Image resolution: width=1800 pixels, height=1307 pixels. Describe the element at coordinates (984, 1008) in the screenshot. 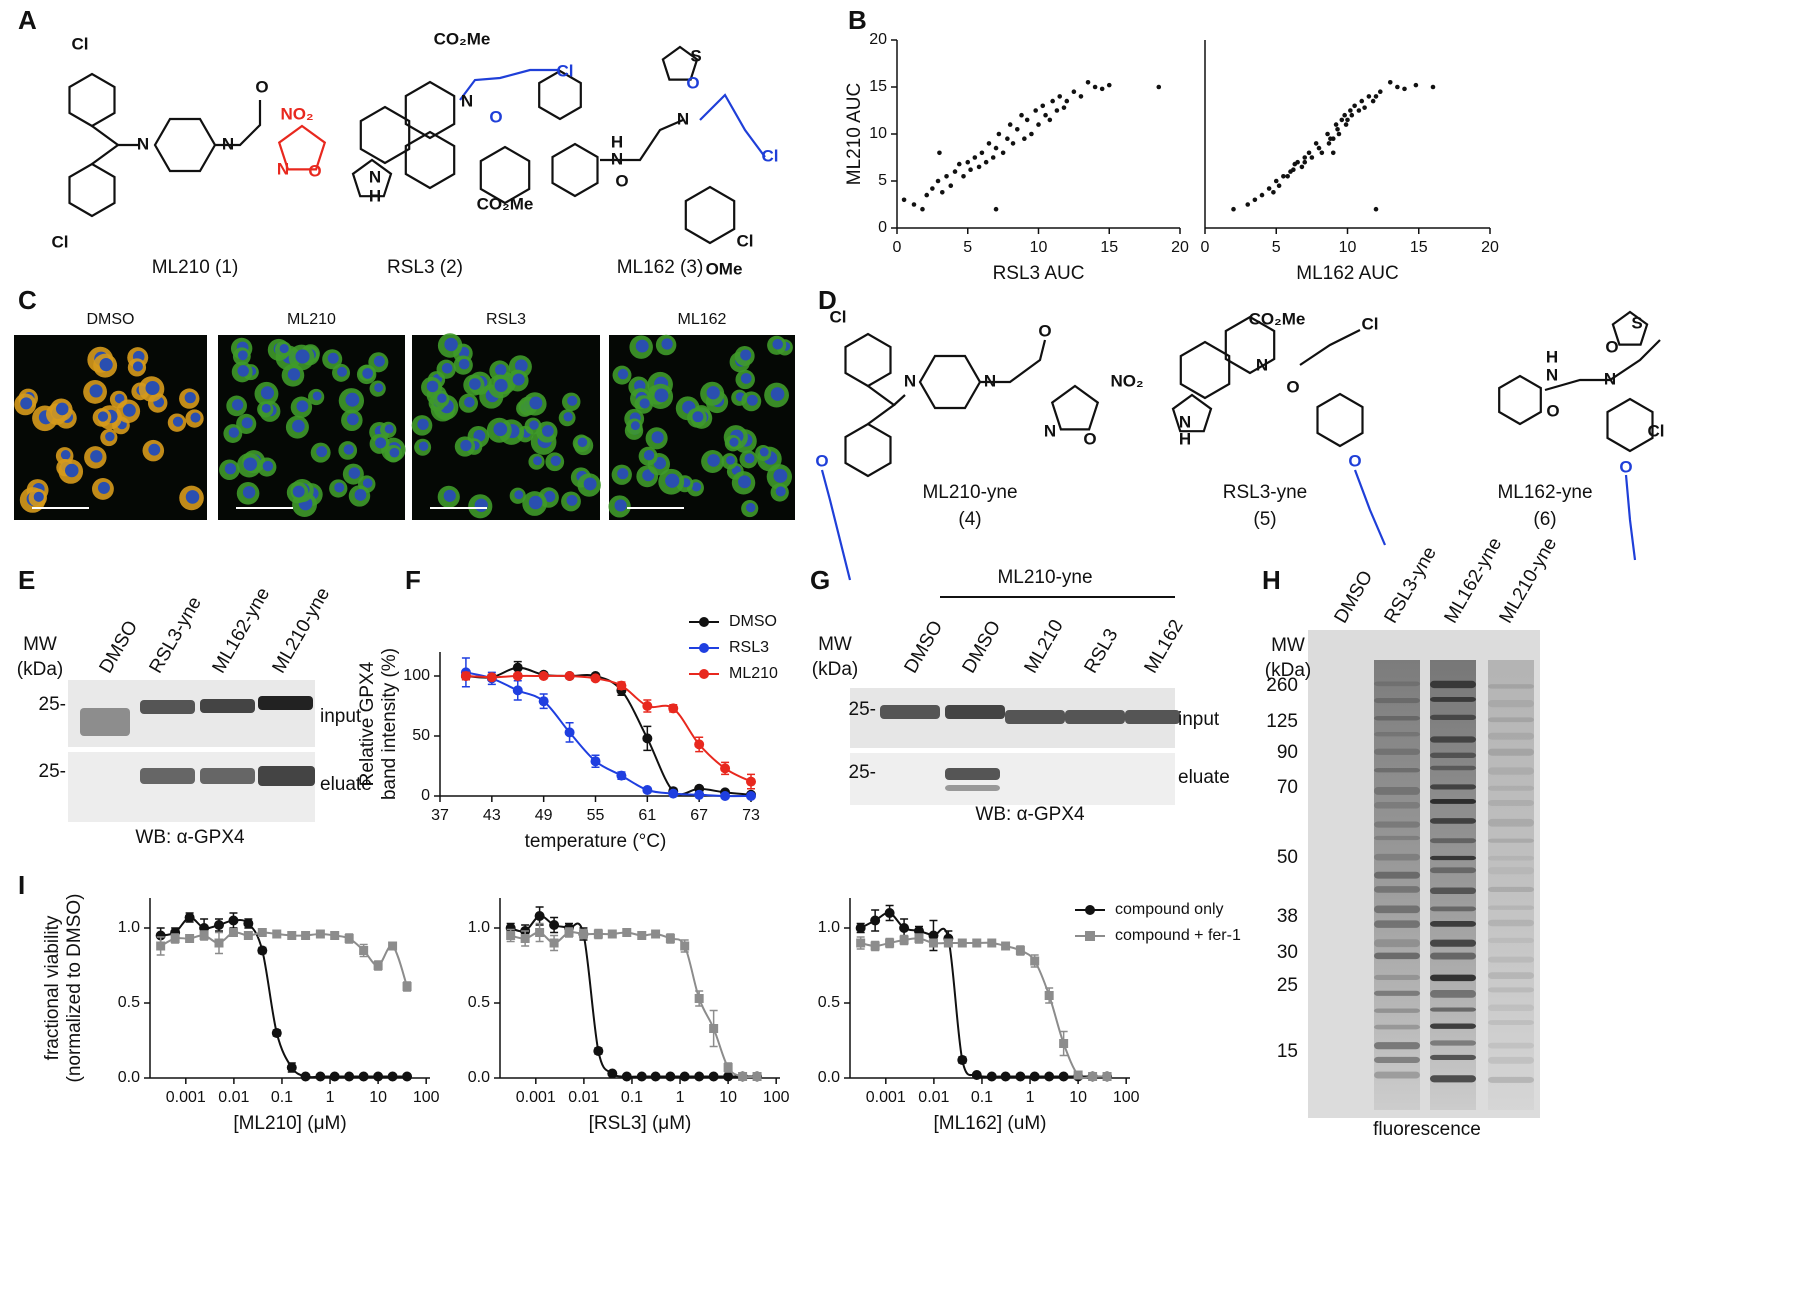

I see `fit-curve` at that location.